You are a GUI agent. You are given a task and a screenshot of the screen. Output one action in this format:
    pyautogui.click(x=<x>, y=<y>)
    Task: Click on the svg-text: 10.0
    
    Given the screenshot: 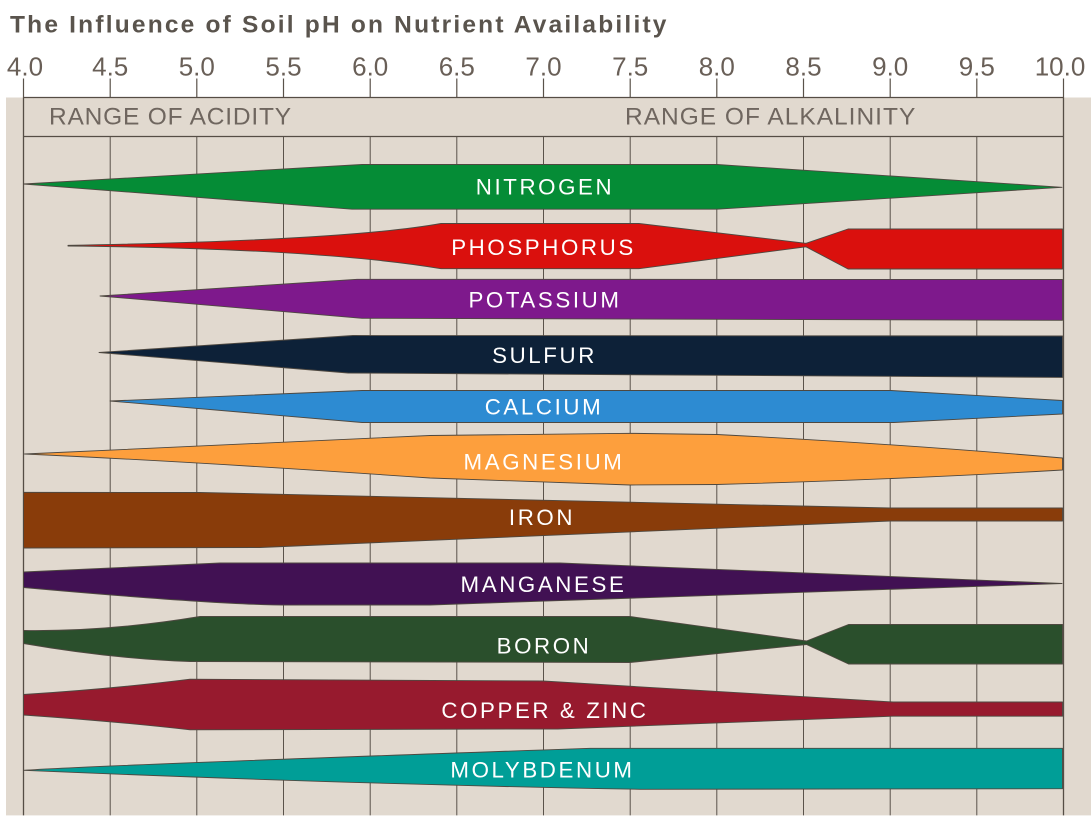 What is the action you would take?
    pyautogui.click(x=1060, y=67)
    